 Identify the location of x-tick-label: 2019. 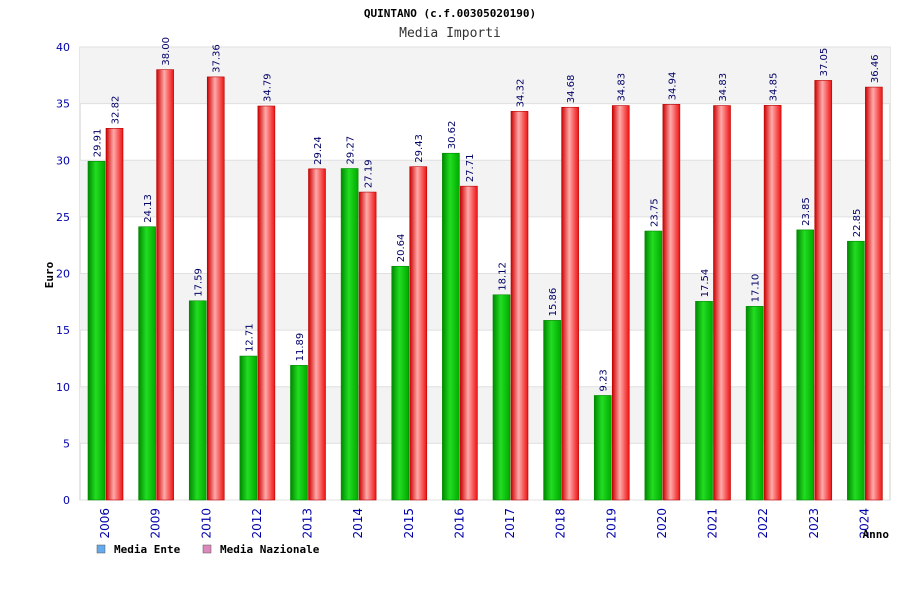
(611, 523).